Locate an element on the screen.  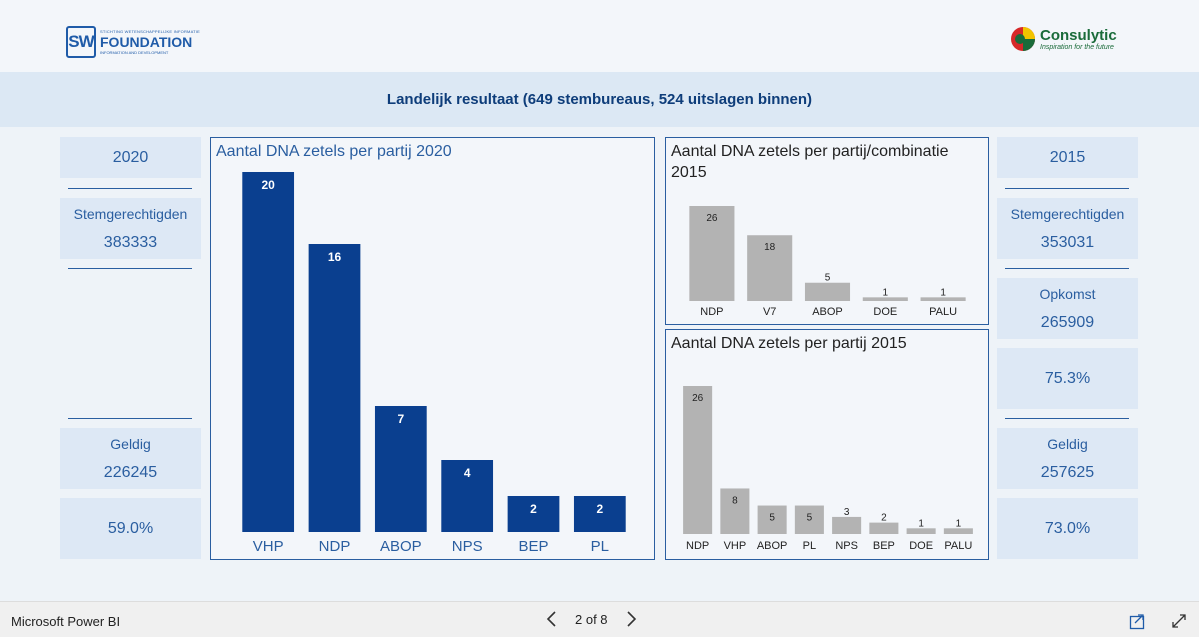
consulytic-mark-icon is located at coordinates (1023, 39).